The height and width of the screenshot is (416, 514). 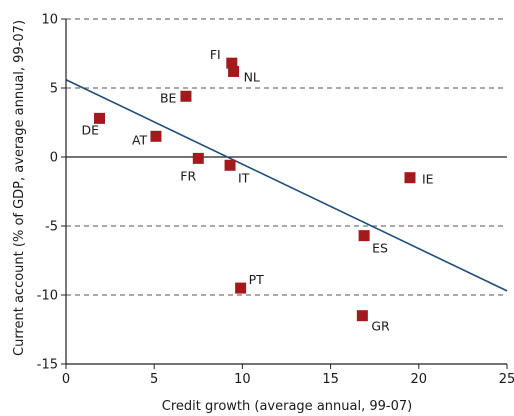 I want to click on y-tick-label: -10, so click(x=47, y=296).